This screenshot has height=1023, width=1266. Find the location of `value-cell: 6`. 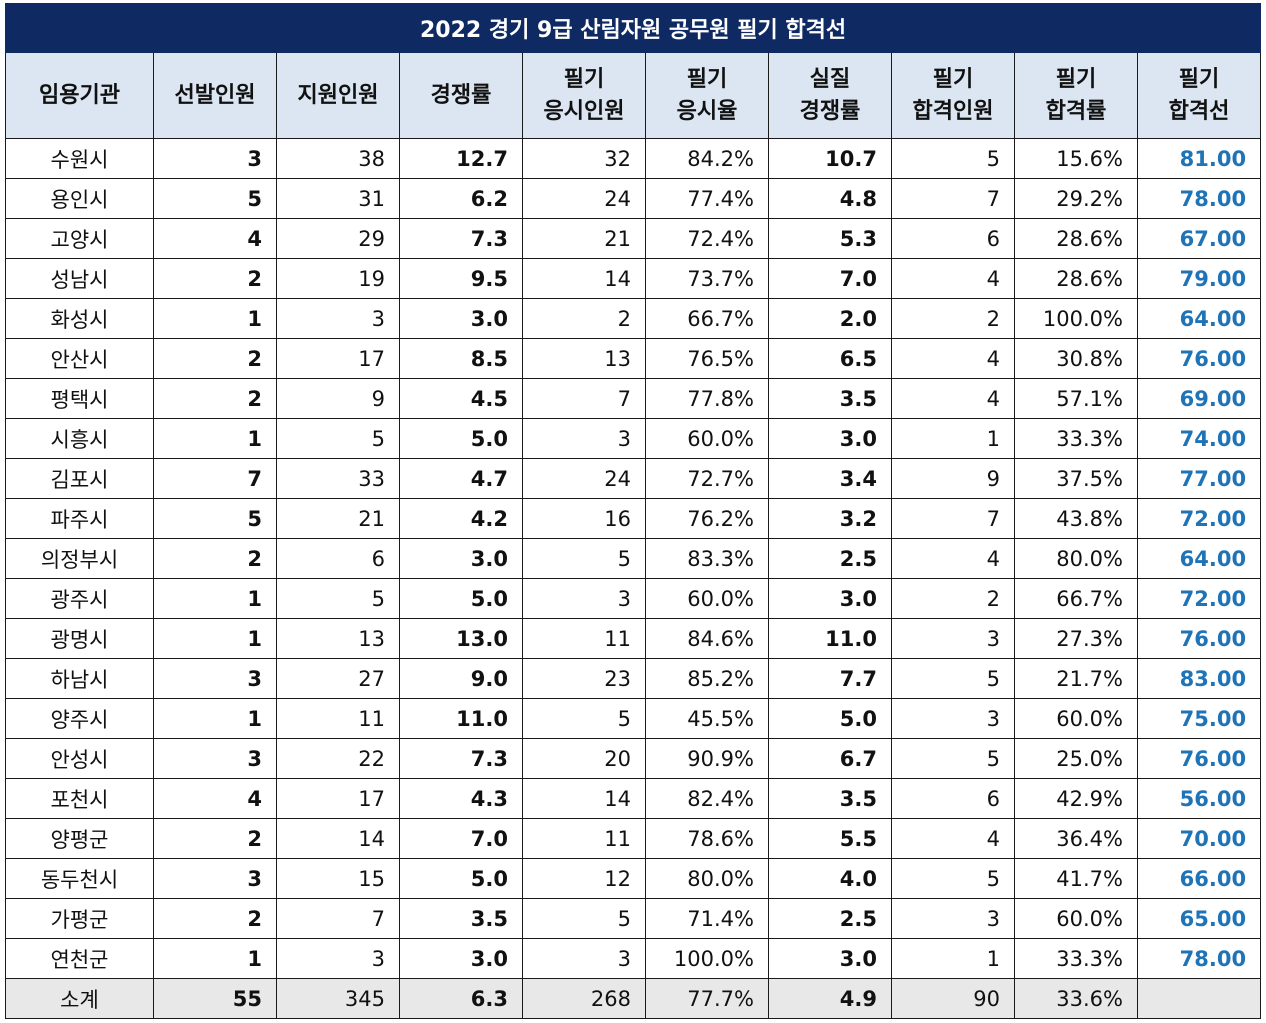

value-cell: 6 is located at coordinates (953, 238).